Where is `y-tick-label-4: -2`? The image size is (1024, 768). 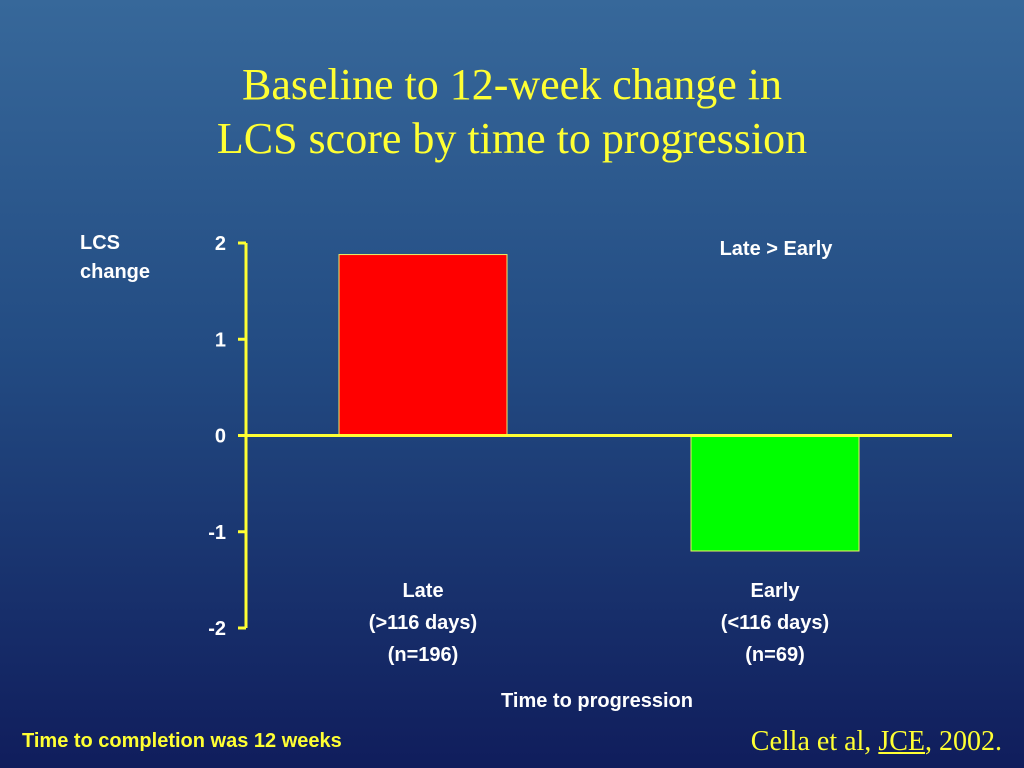 y-tick-label-4: -2 is located at coordinates (217, 629).